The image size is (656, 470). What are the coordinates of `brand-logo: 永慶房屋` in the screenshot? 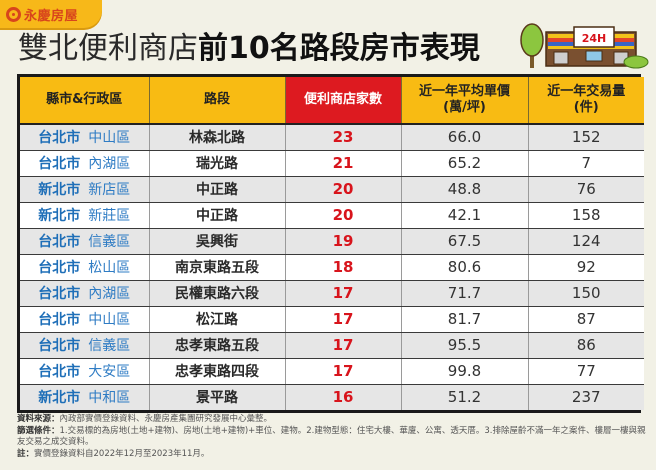 It's located at (51, 14).